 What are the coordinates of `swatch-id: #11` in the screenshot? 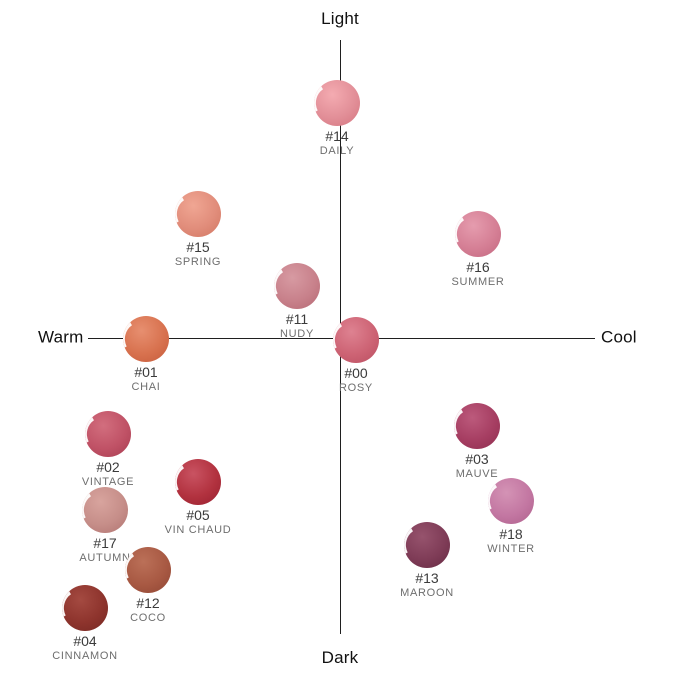 It's located at (297, 319).